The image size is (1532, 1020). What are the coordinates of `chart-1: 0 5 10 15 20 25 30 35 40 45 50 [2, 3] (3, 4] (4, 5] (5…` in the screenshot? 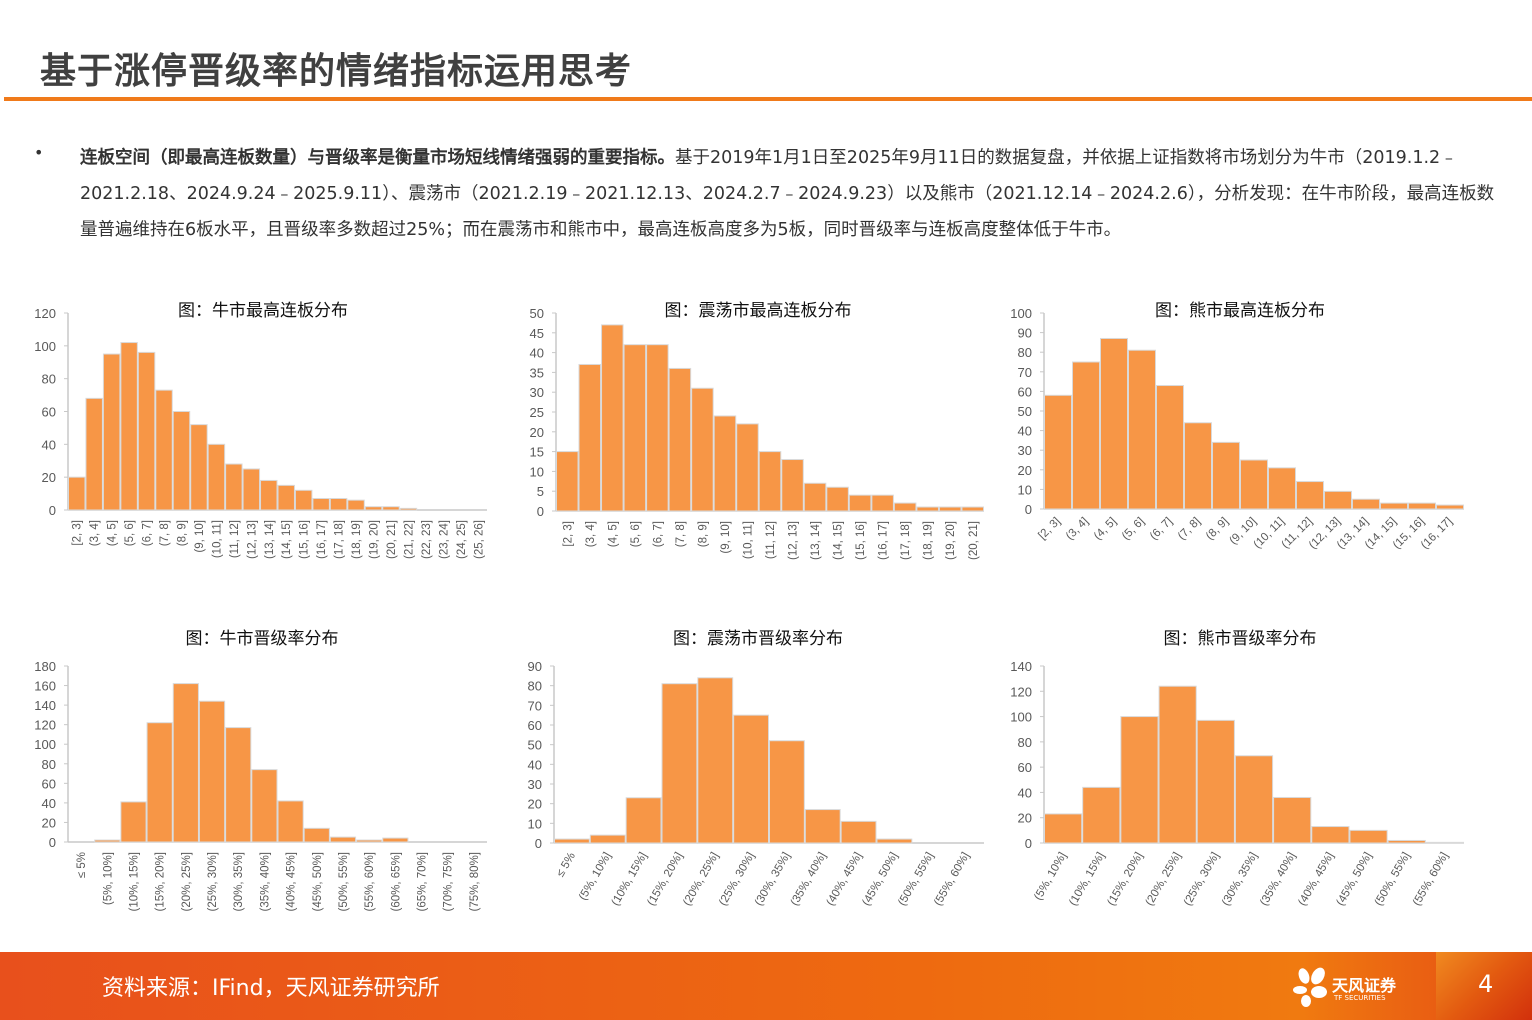 It's located at (757, 433).